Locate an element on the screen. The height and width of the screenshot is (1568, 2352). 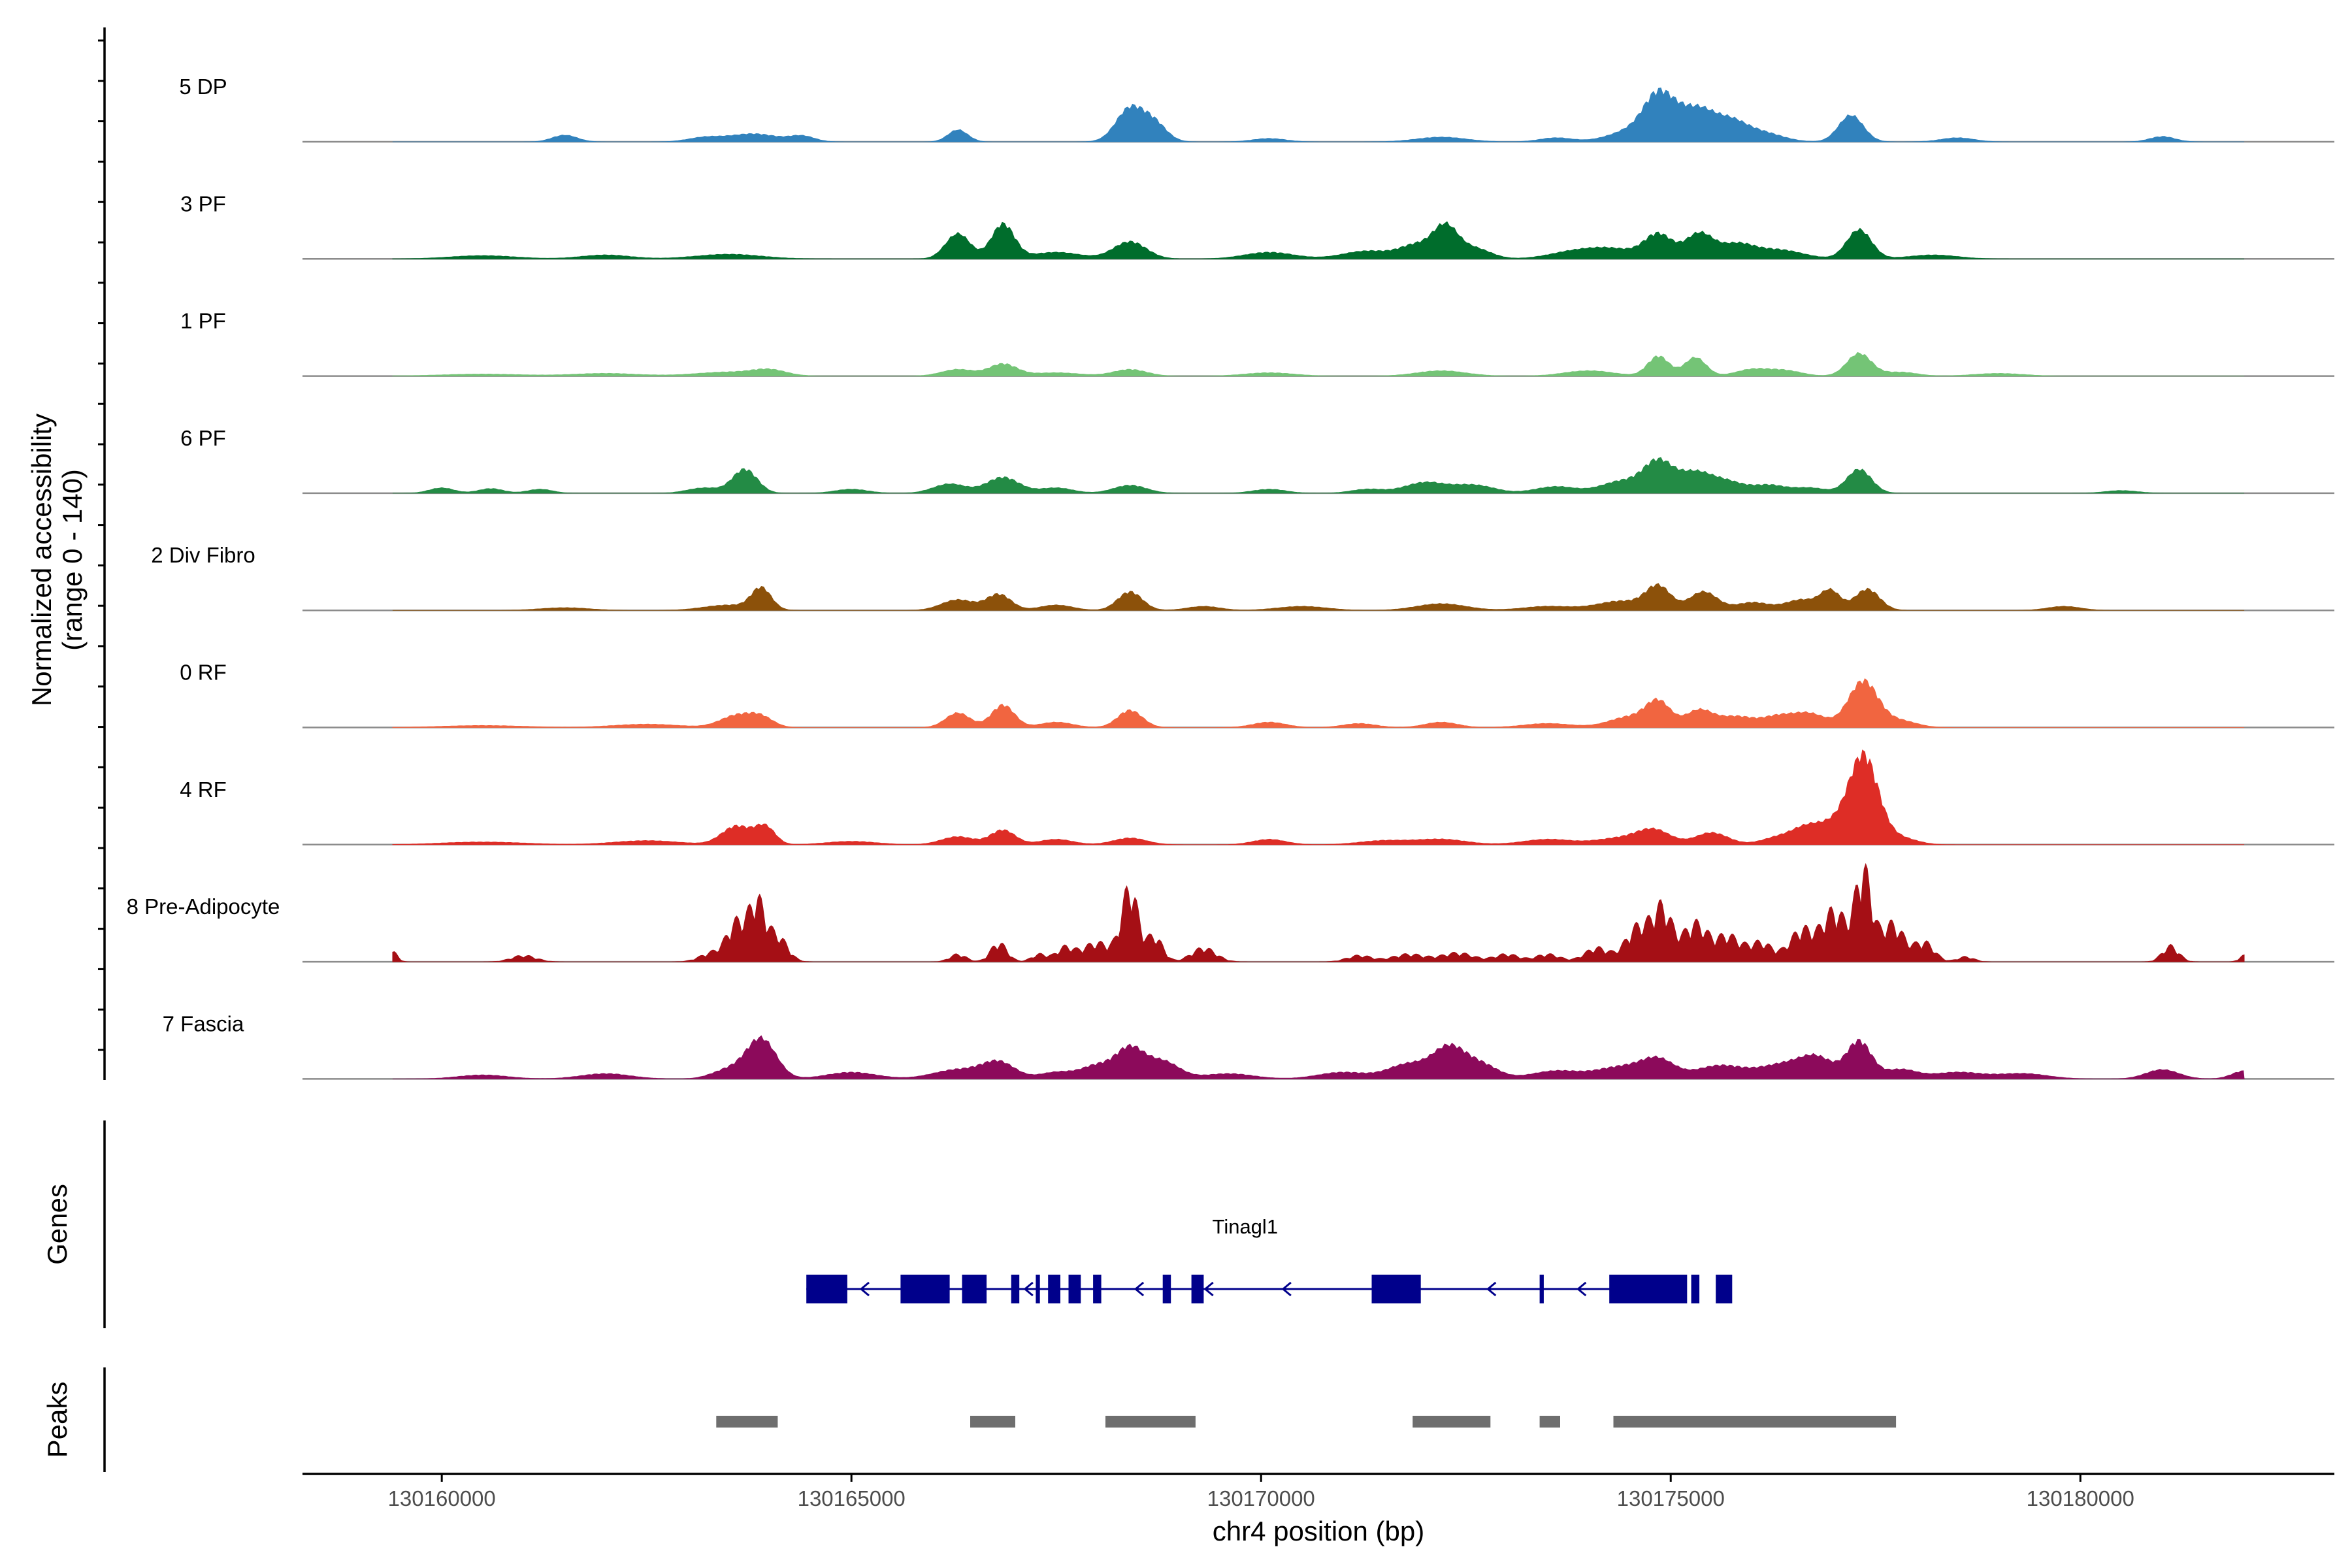
track-5-dp: 5 DP is located at coordinates (1256, 108).